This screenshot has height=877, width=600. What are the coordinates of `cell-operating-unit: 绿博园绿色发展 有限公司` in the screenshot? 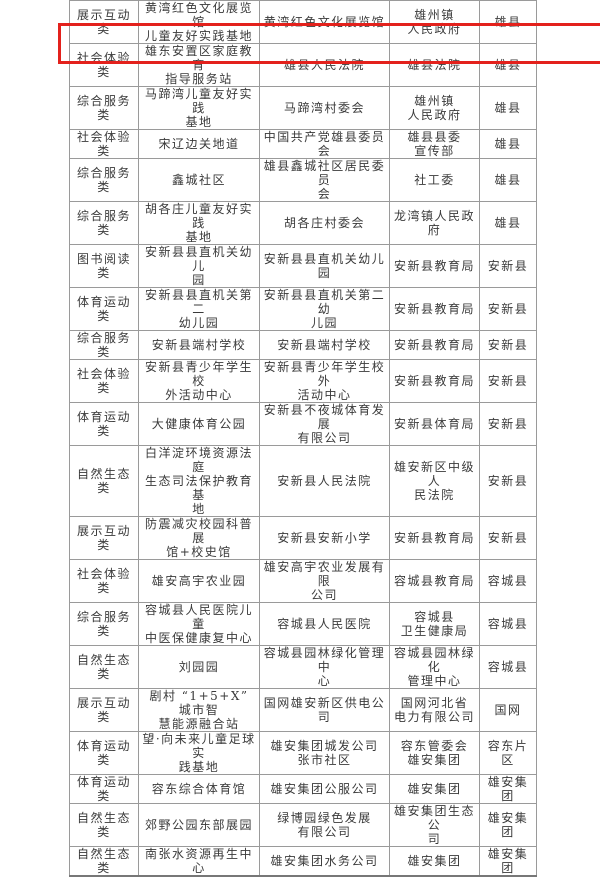 It's located at (324, 825).